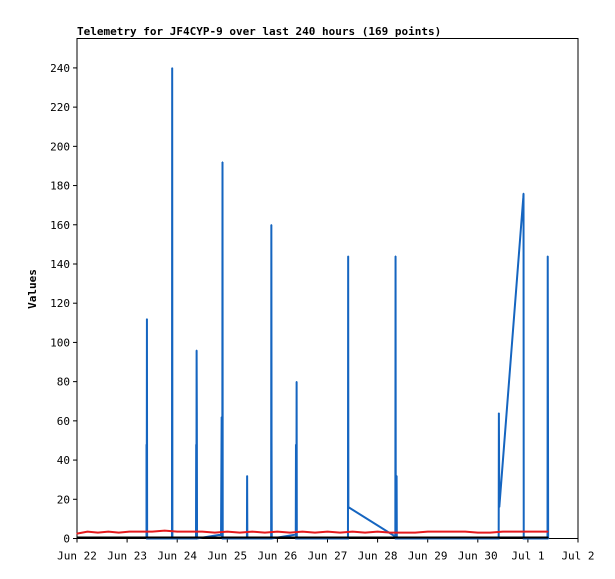 The image size is (615, 579). I want to click on x-tick-label: Jun 22, so click(77, 556).